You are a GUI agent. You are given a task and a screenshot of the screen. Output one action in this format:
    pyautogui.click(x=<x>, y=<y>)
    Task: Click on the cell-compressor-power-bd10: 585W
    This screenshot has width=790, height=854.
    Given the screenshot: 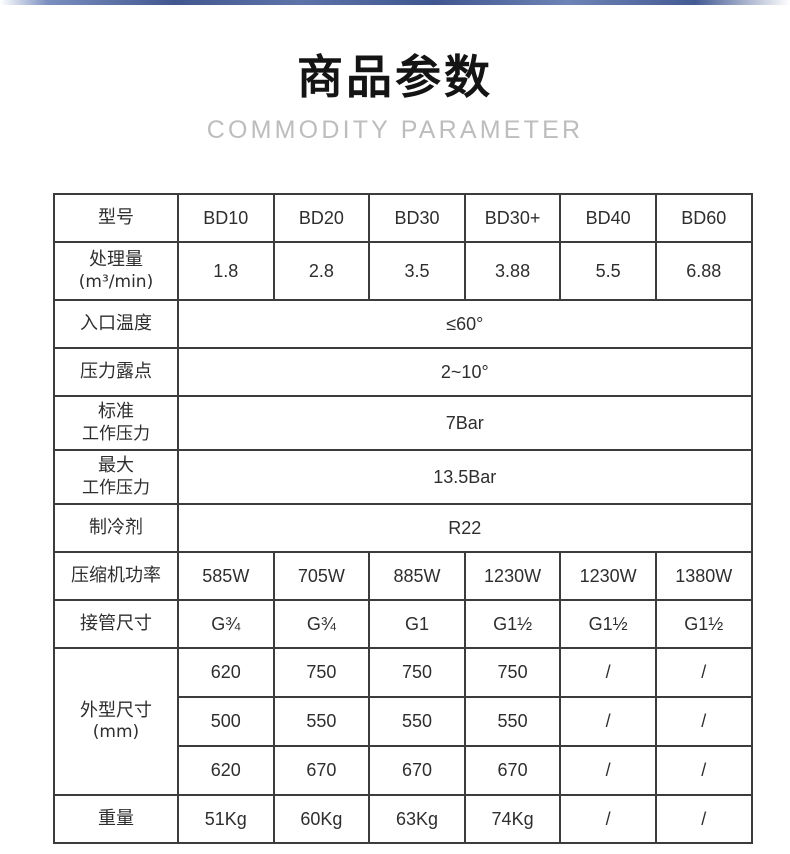 What is the action you would take?
    pyautogui.click(x=226, y=576)
    